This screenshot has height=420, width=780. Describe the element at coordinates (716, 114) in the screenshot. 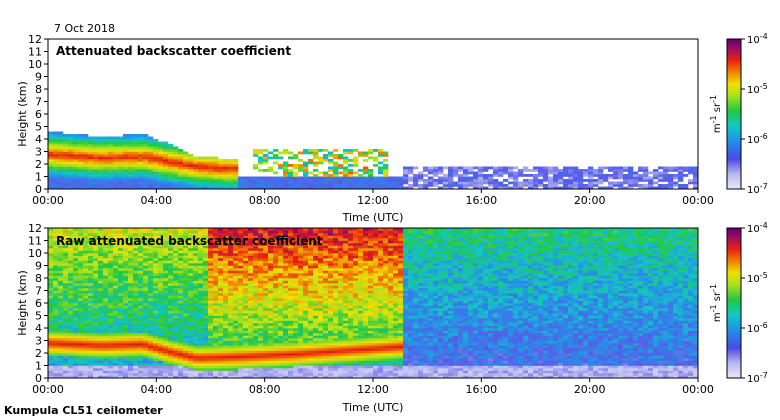

I see `colorbar-unit-label: m-1 sr-1` at that location.